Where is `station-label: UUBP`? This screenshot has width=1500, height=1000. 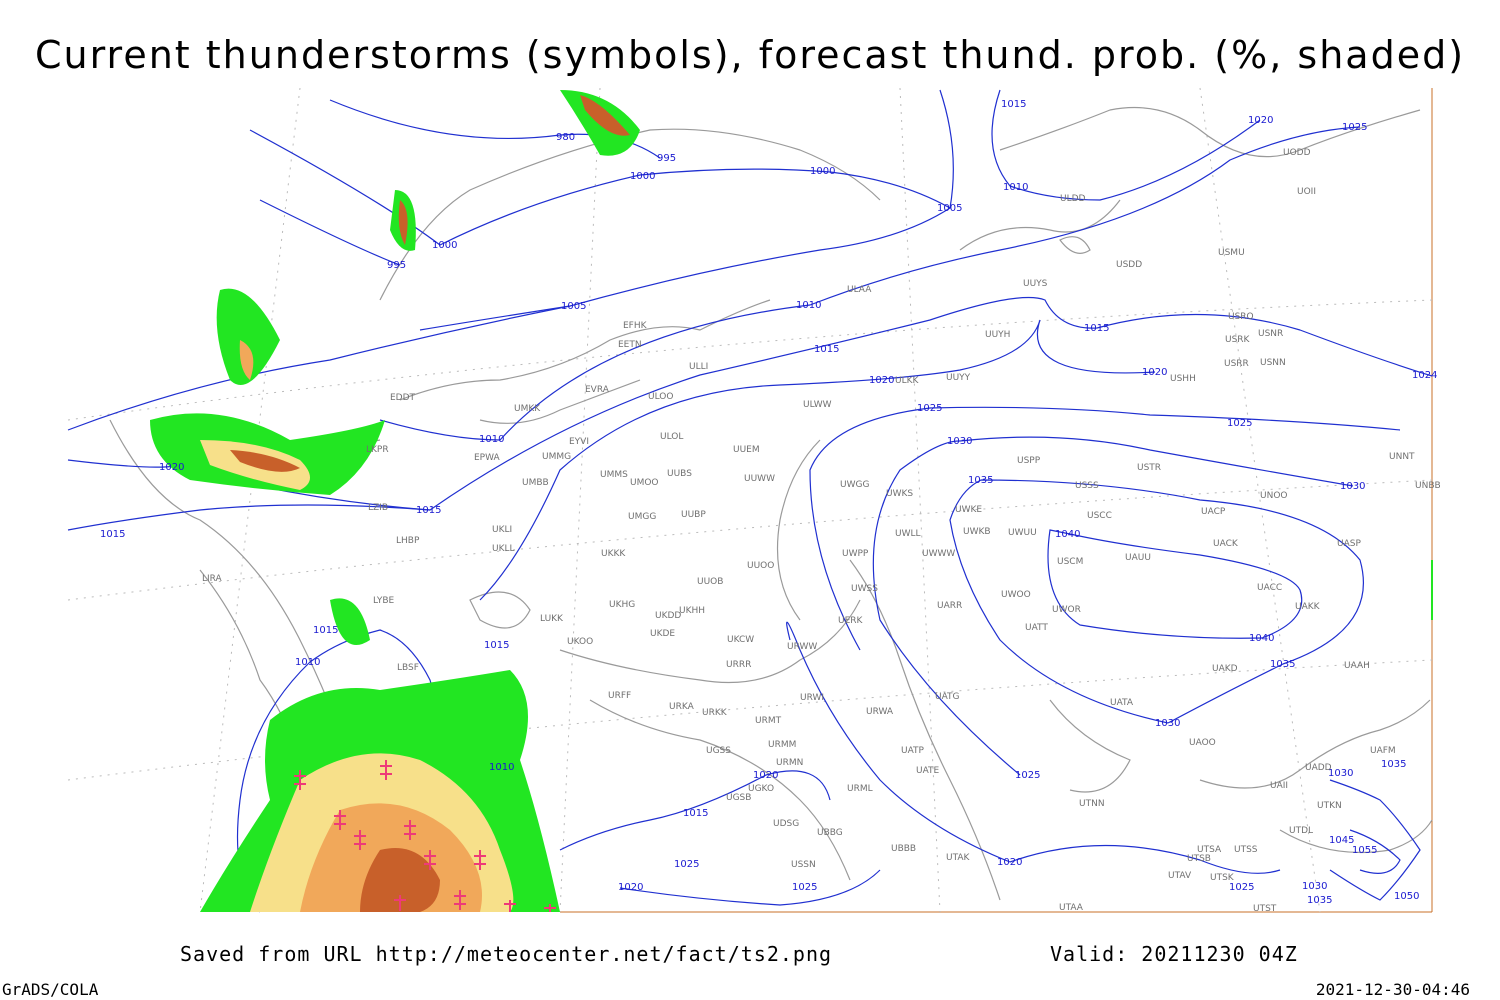
station-label: UUBP is located at coordinates (693, 515).